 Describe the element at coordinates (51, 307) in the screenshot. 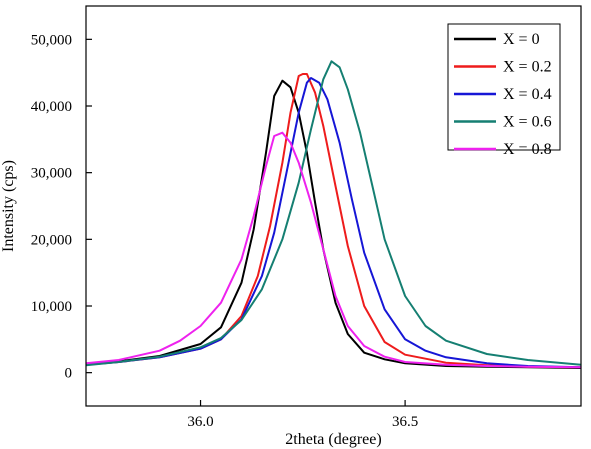

I see `y-tick-label: 10,000` at that location.